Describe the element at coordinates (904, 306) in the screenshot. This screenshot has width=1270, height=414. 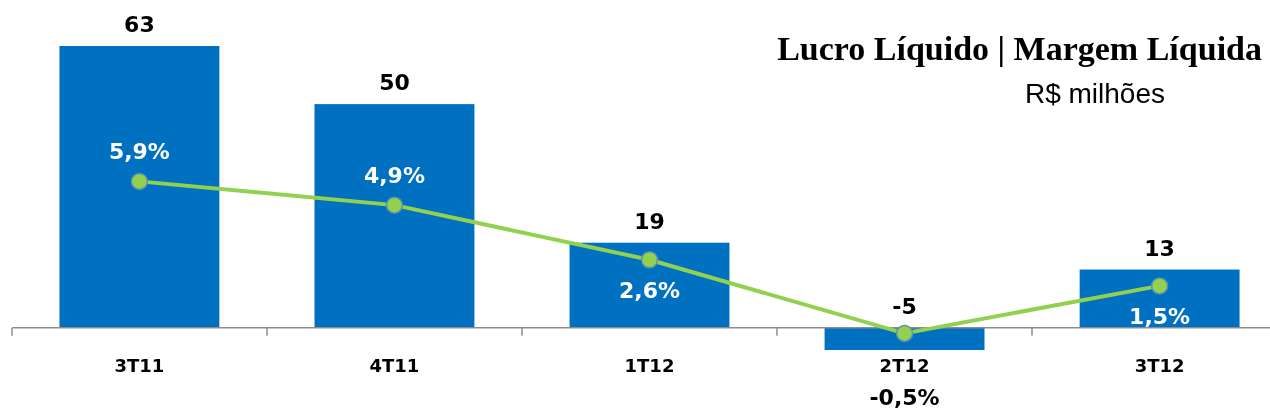
I see `data-label: -5` at that location.